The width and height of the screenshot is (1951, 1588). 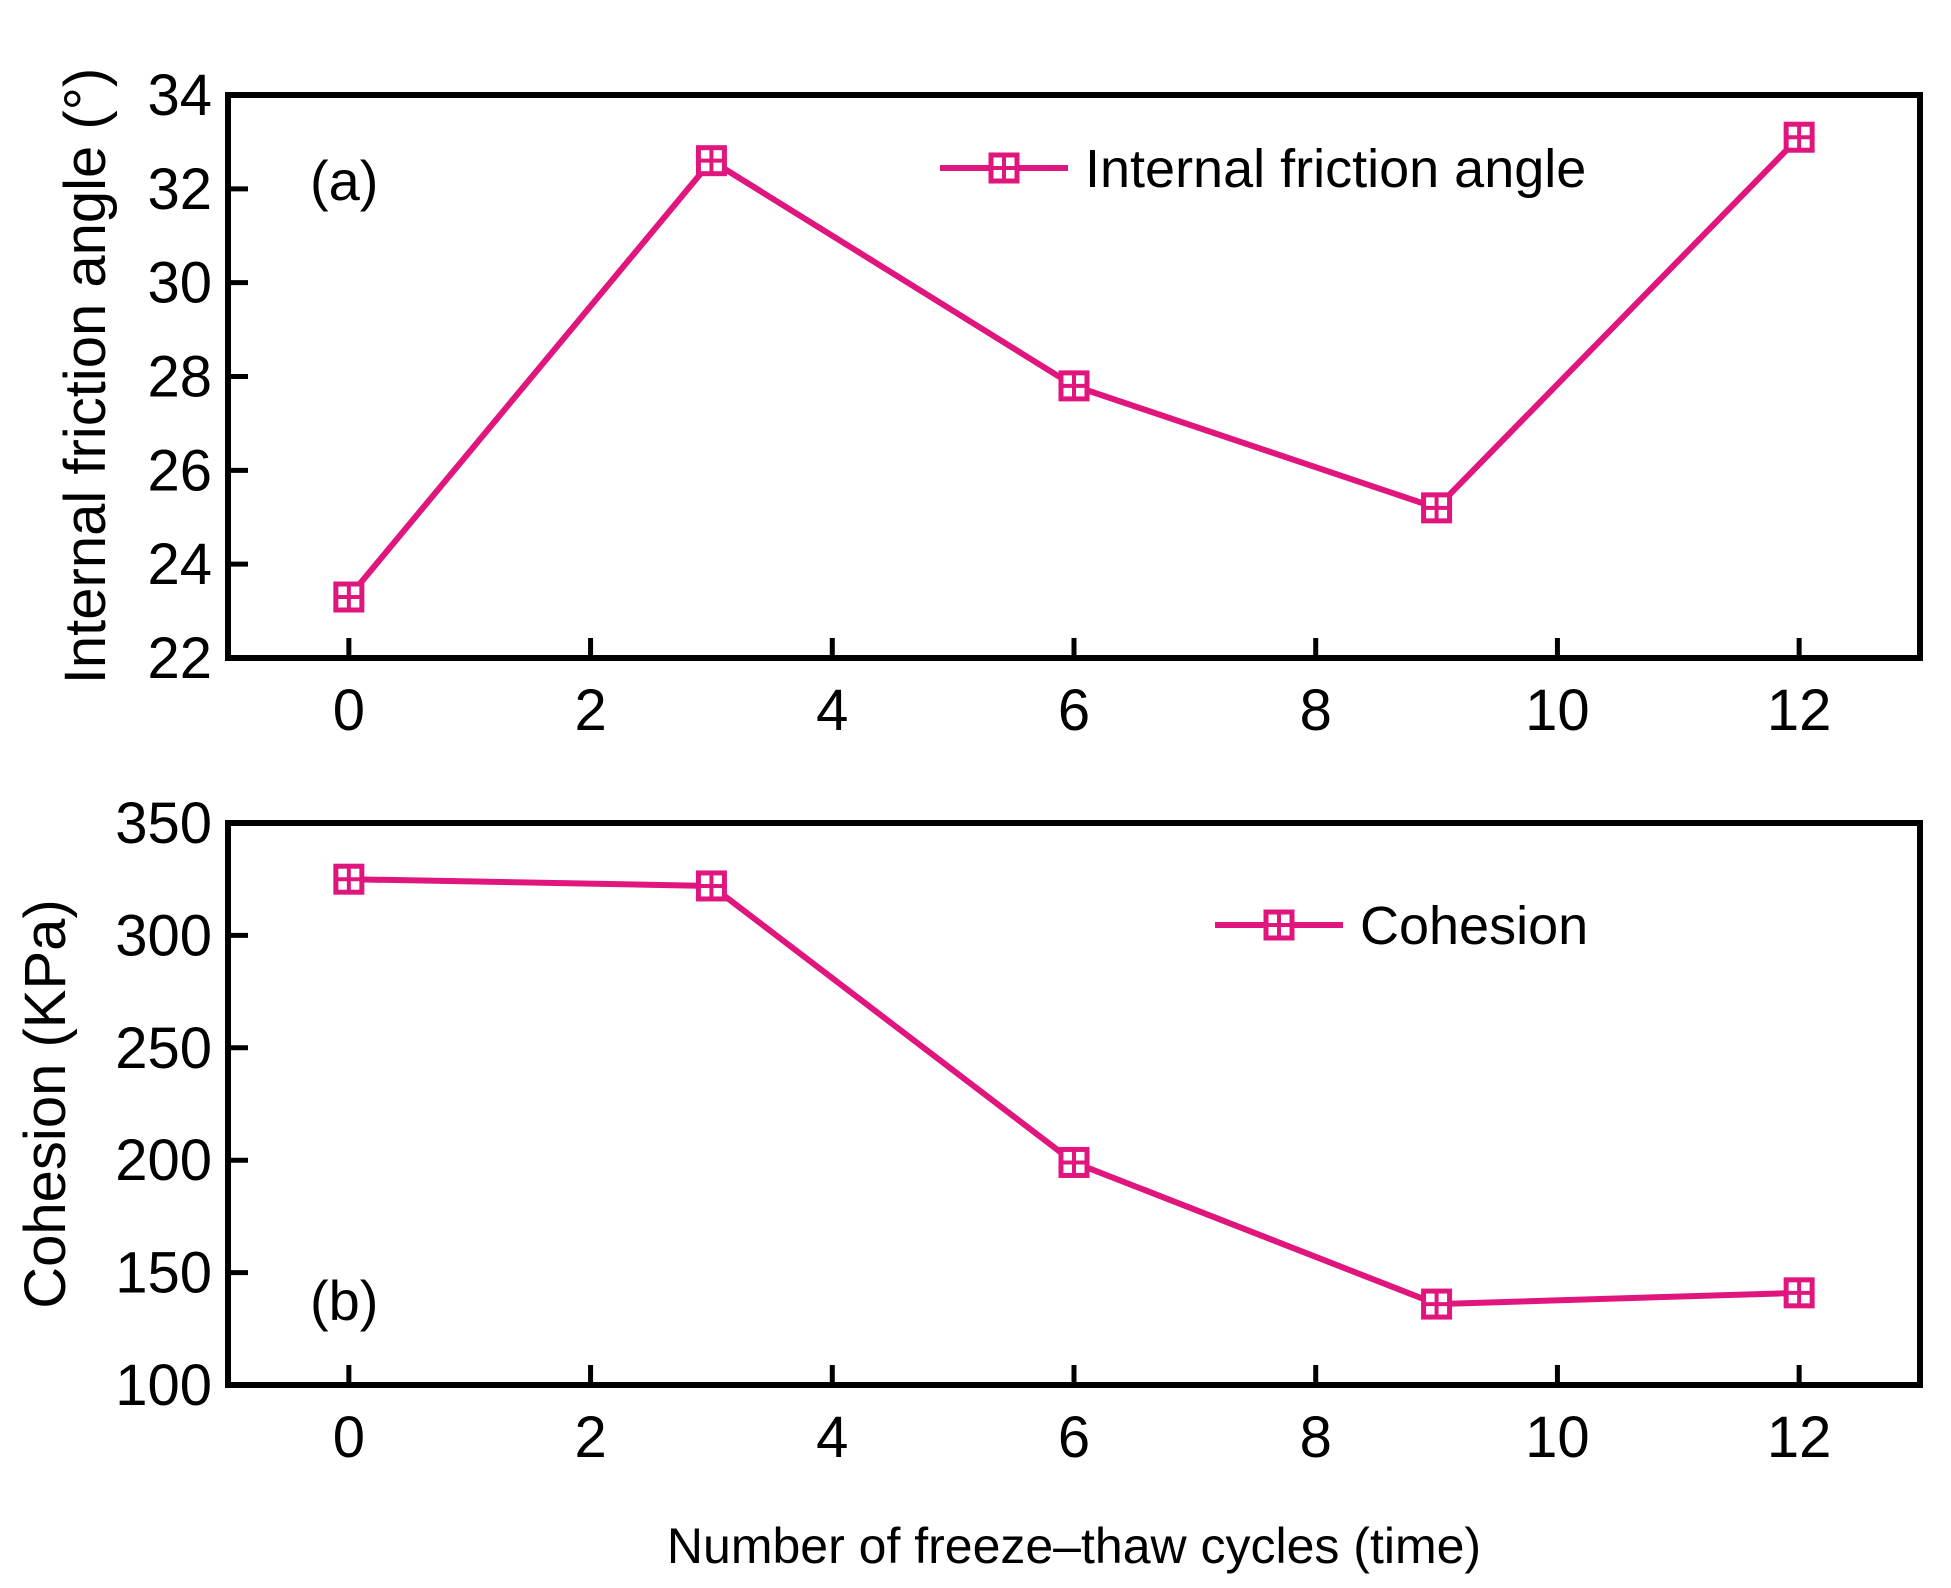 What do you see at coordinates (179, 564) in the screenshot?
I see `panel-a-ytick-label: 24` at bounding box center [179, 564].